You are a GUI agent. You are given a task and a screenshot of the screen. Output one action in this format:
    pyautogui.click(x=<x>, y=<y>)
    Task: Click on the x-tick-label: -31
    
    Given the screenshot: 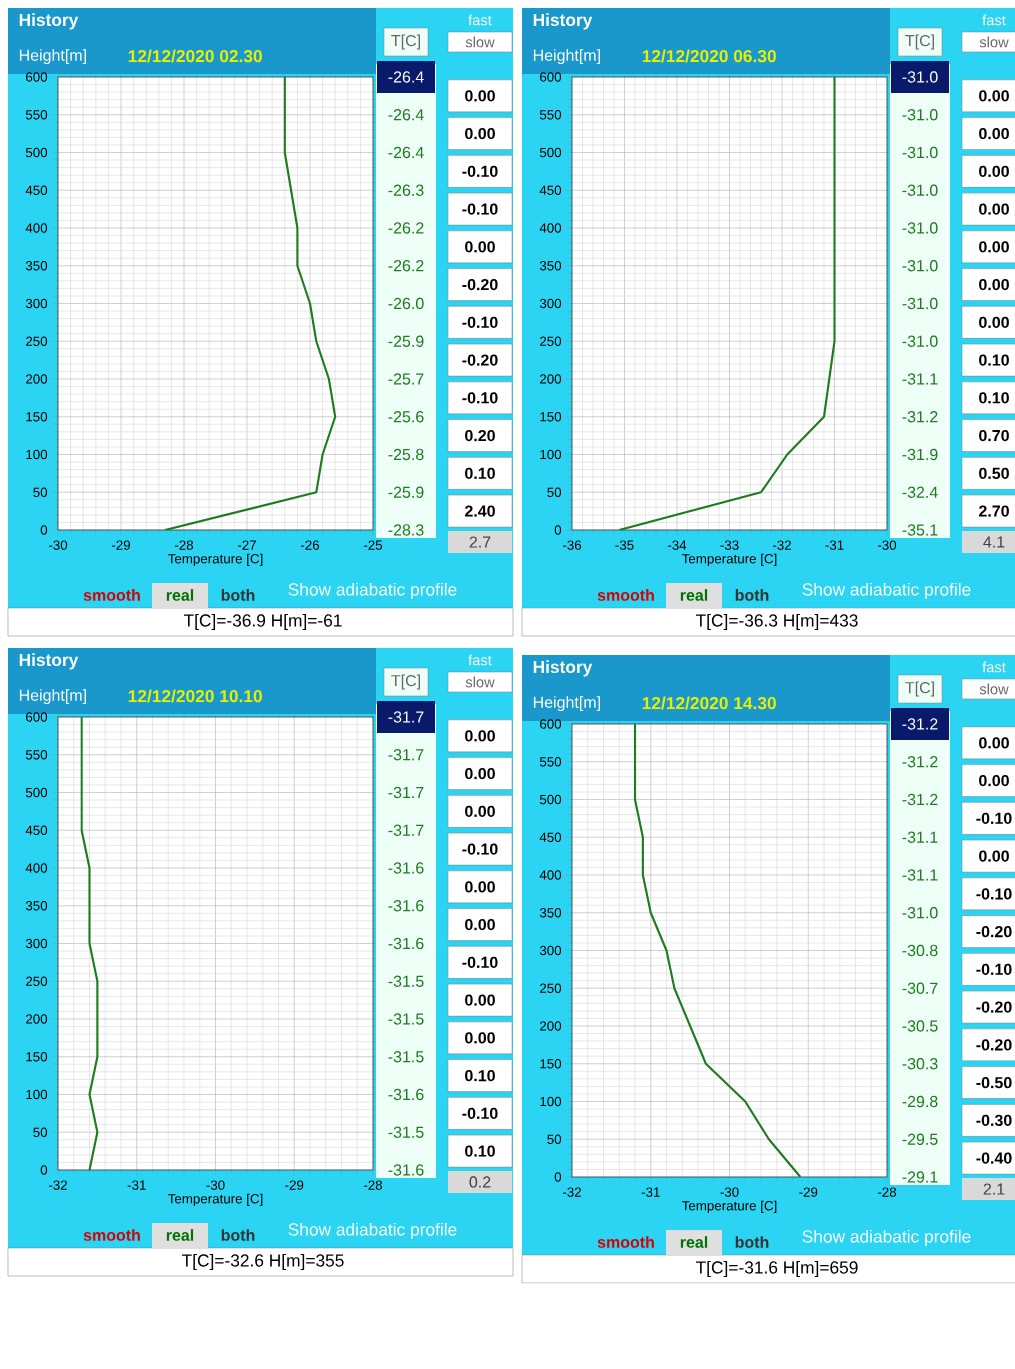 What is the action you would take?
    pyautogui.click(x=834, y=545)
    